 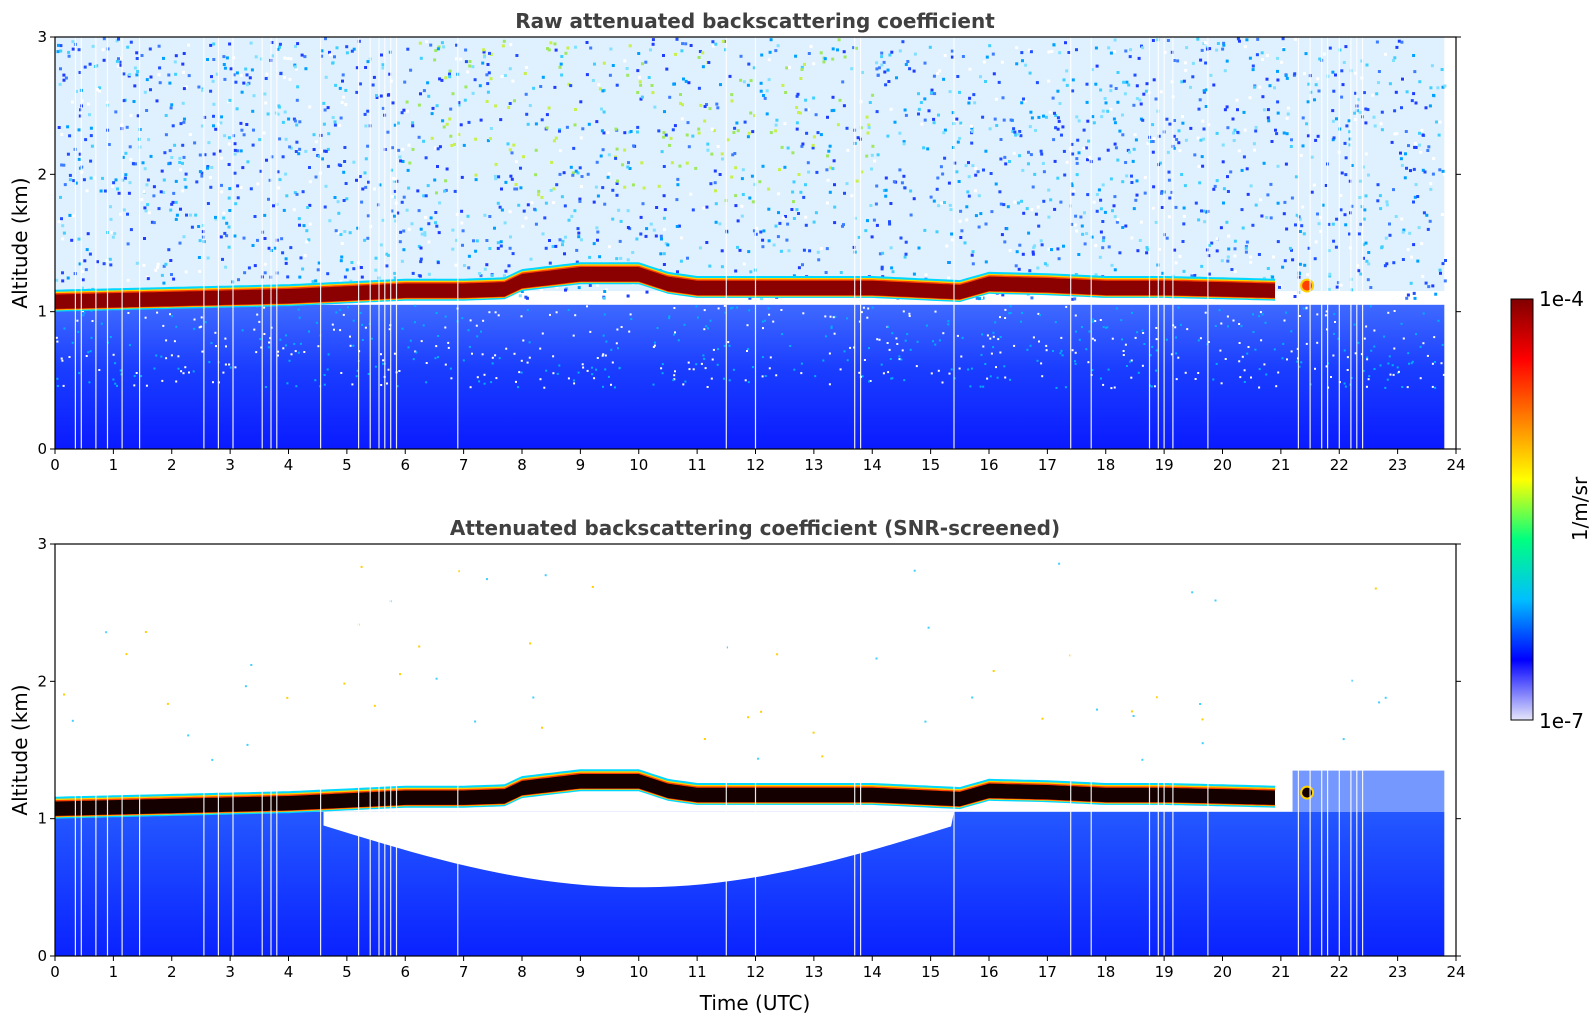 What do you see at coordinates (1522, 509) in the screenshot?
I see `colorbar-bar` at bounding box center [1522, 509].